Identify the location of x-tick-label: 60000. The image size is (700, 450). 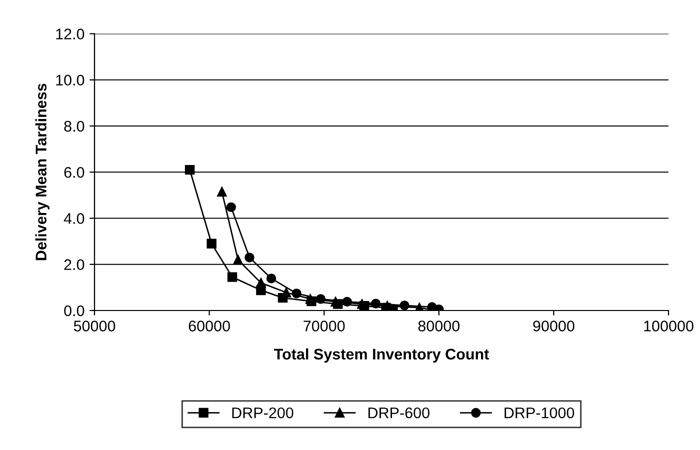
(209, 326).